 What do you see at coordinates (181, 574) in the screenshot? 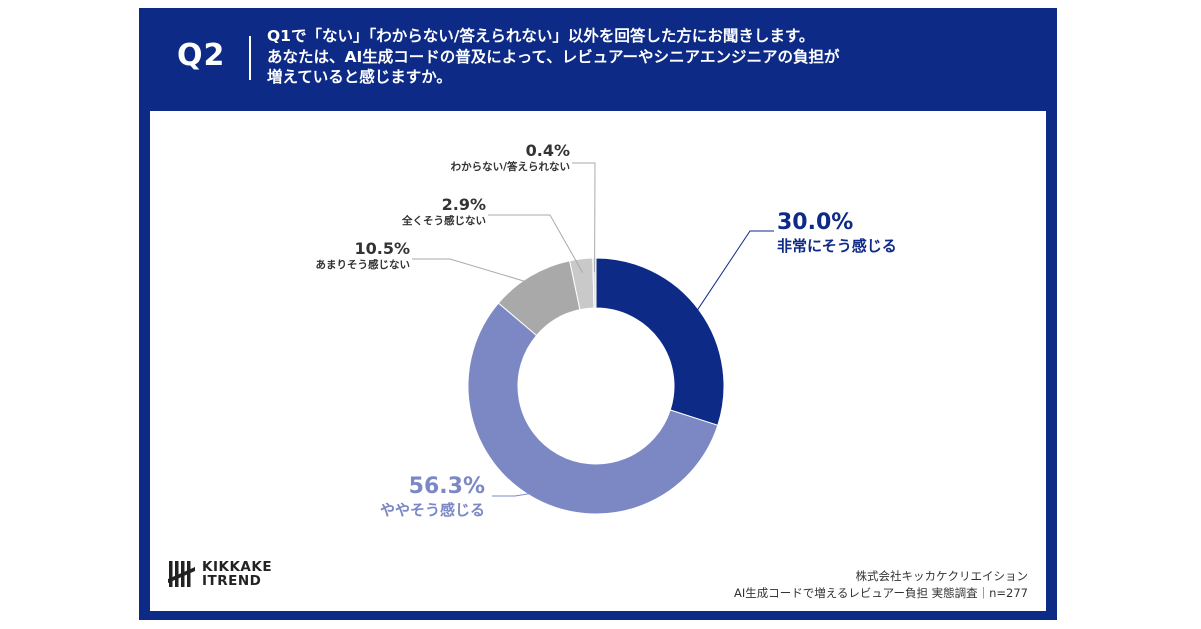
I see `logo-mark-icon` at bounding box center [181, 574].